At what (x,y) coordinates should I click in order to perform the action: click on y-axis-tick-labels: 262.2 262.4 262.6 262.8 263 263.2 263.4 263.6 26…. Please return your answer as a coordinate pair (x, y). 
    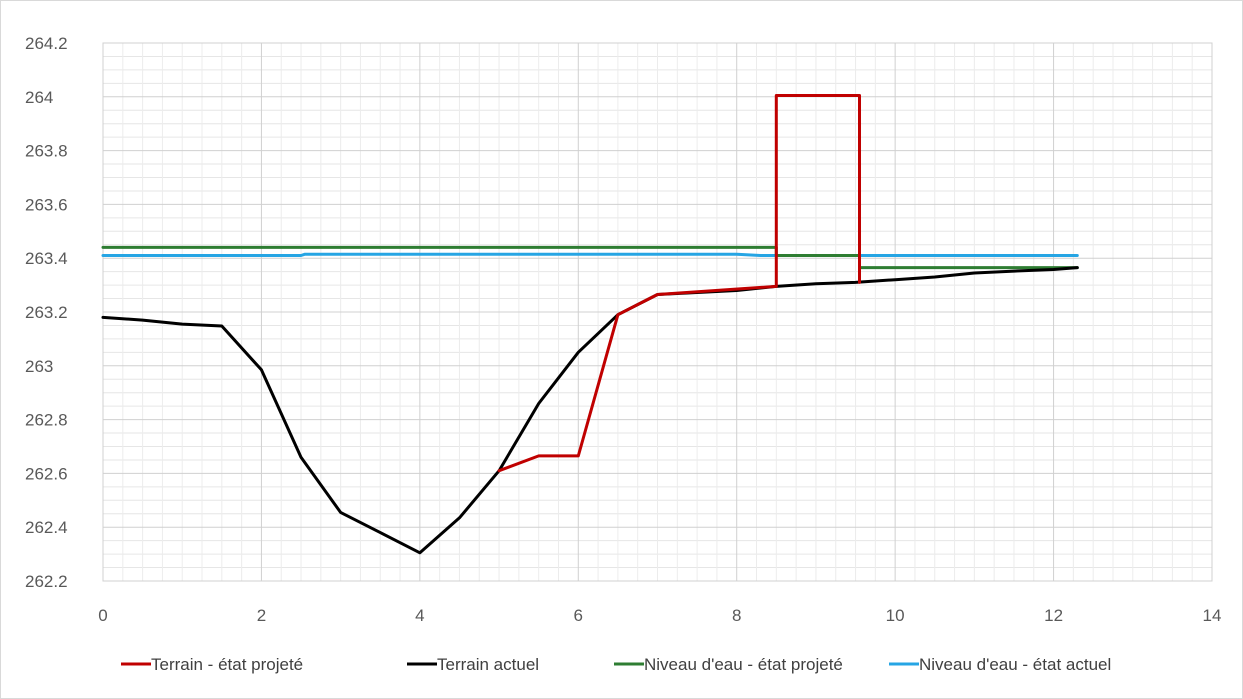
    Looking at the image, I should click on (46, 312).